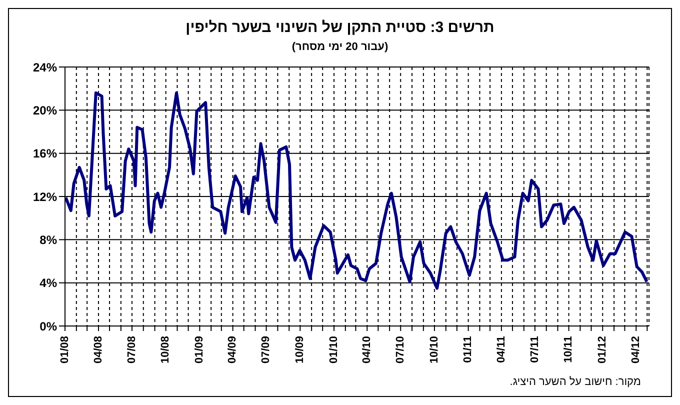 The width and height of the screenshot is (680, 405). I want to click on x-tick-label: 10/09, so click(300, 350).